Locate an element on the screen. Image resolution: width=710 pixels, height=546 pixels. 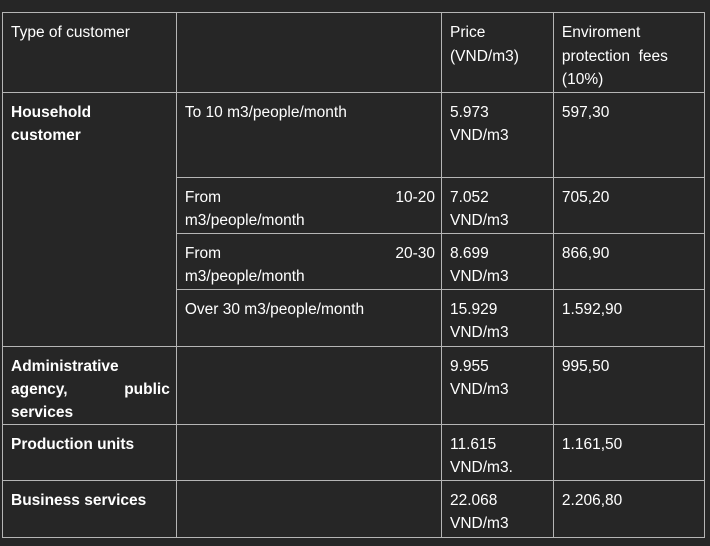
household-tier-3-range: From 20-30 m3/people/month is located at coordinates (309, 261).